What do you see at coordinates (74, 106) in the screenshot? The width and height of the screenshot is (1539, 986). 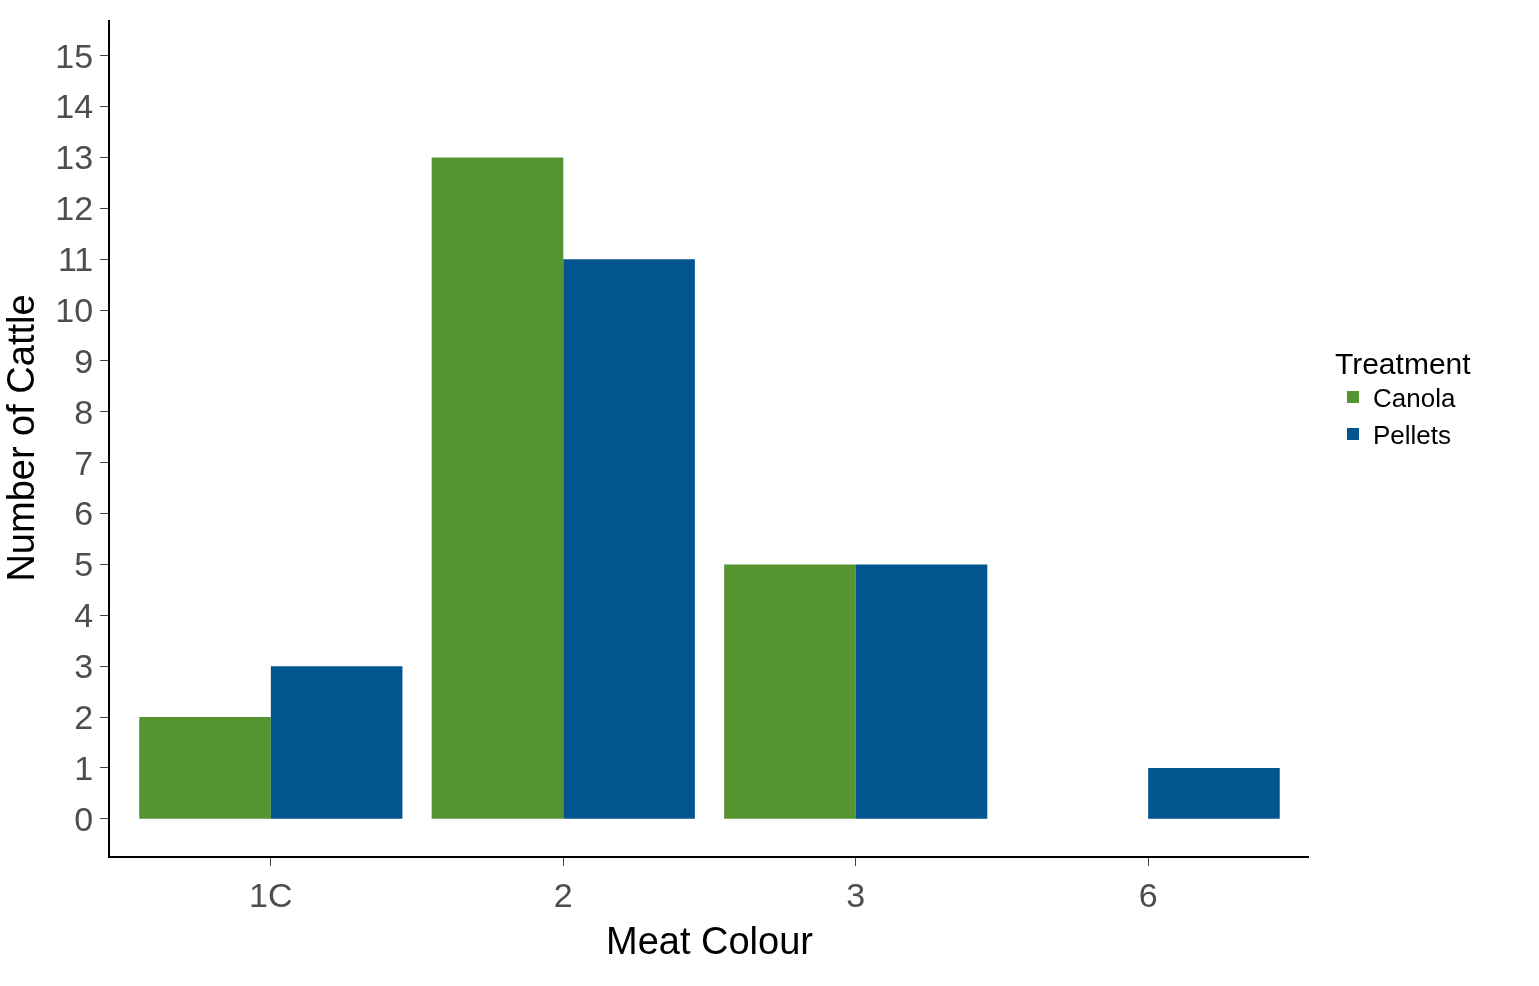 I see `y-tick-label: 14` at bounding box center [74, 106].